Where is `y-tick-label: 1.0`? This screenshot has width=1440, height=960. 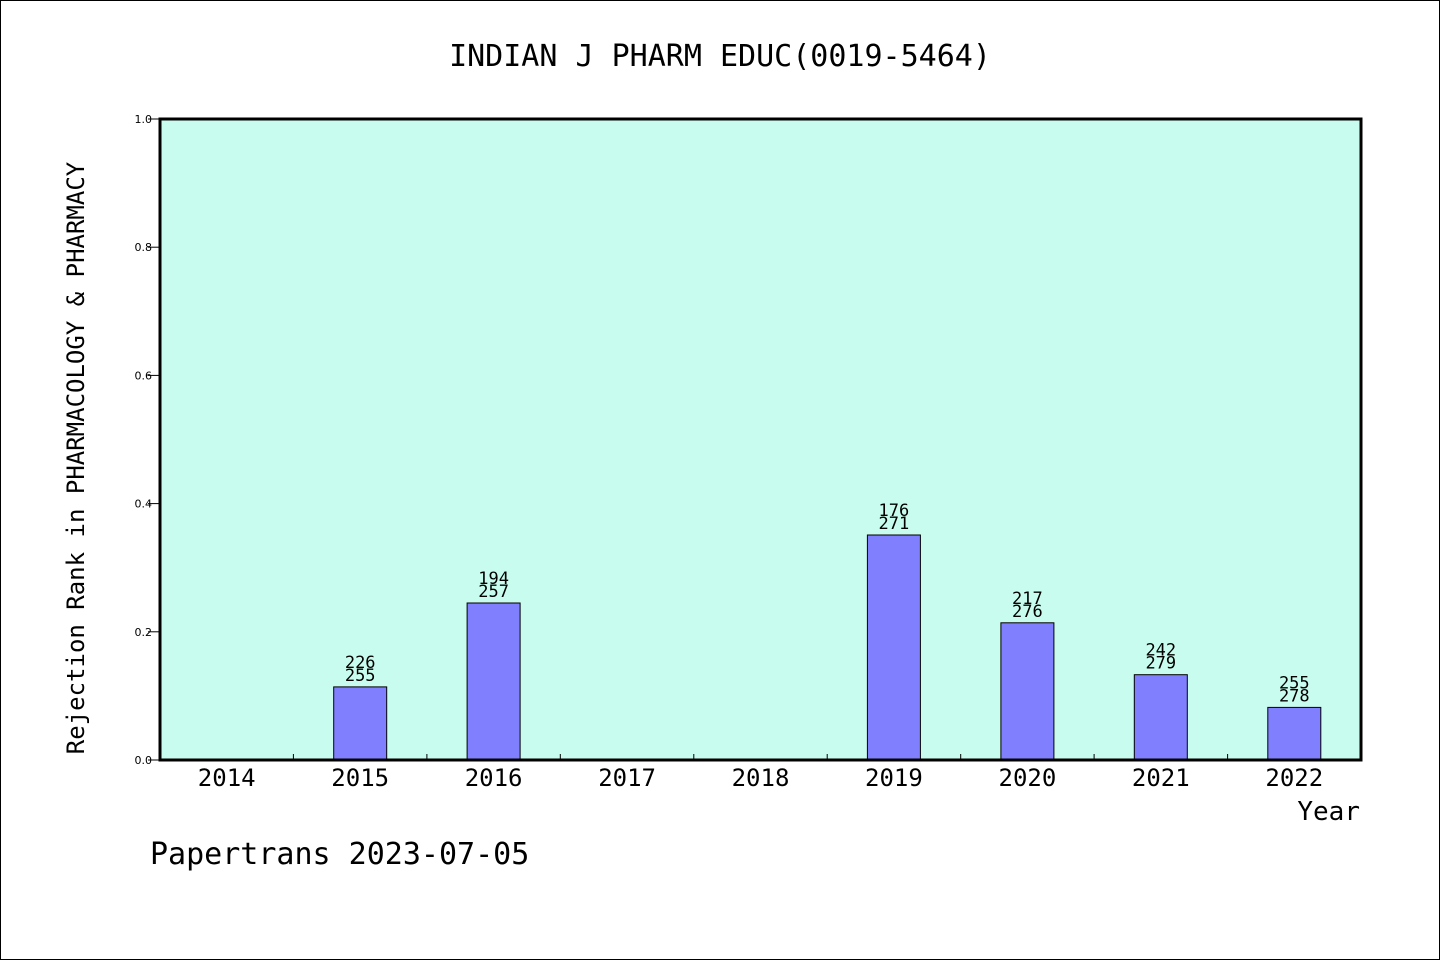
y-tick-label: 1.0 is located at coordinates (144, 119).